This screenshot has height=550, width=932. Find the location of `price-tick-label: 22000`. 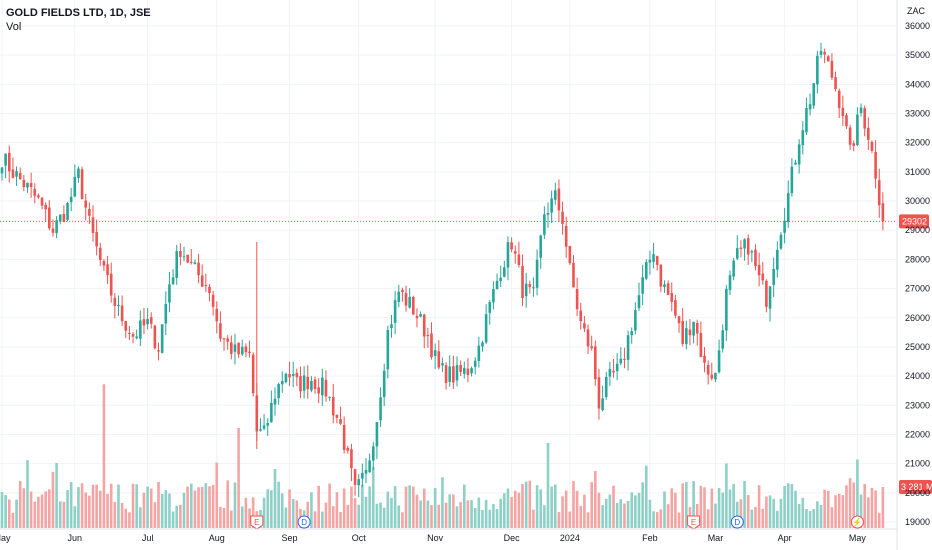

price-tick-label: 22000 is located at coordinates (917, 434).